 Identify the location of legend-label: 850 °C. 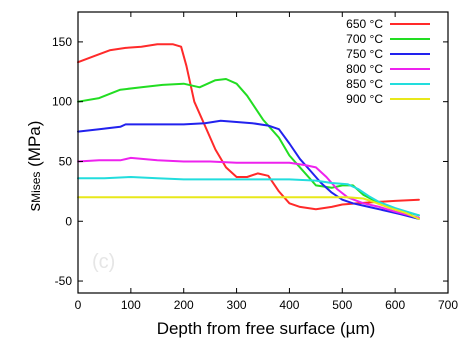
(364, 84).